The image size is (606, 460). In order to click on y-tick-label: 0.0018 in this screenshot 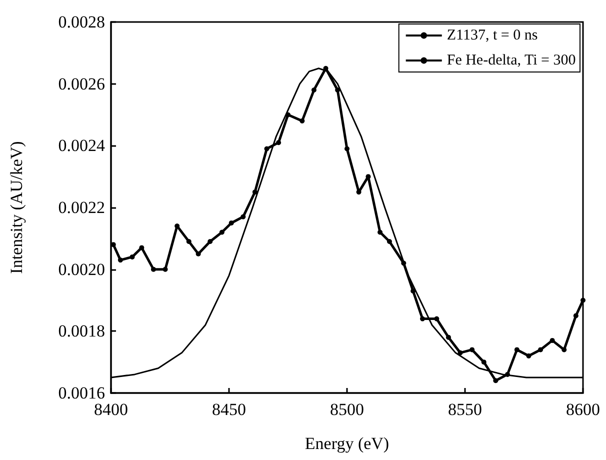, I will do `click(81, 331)`.